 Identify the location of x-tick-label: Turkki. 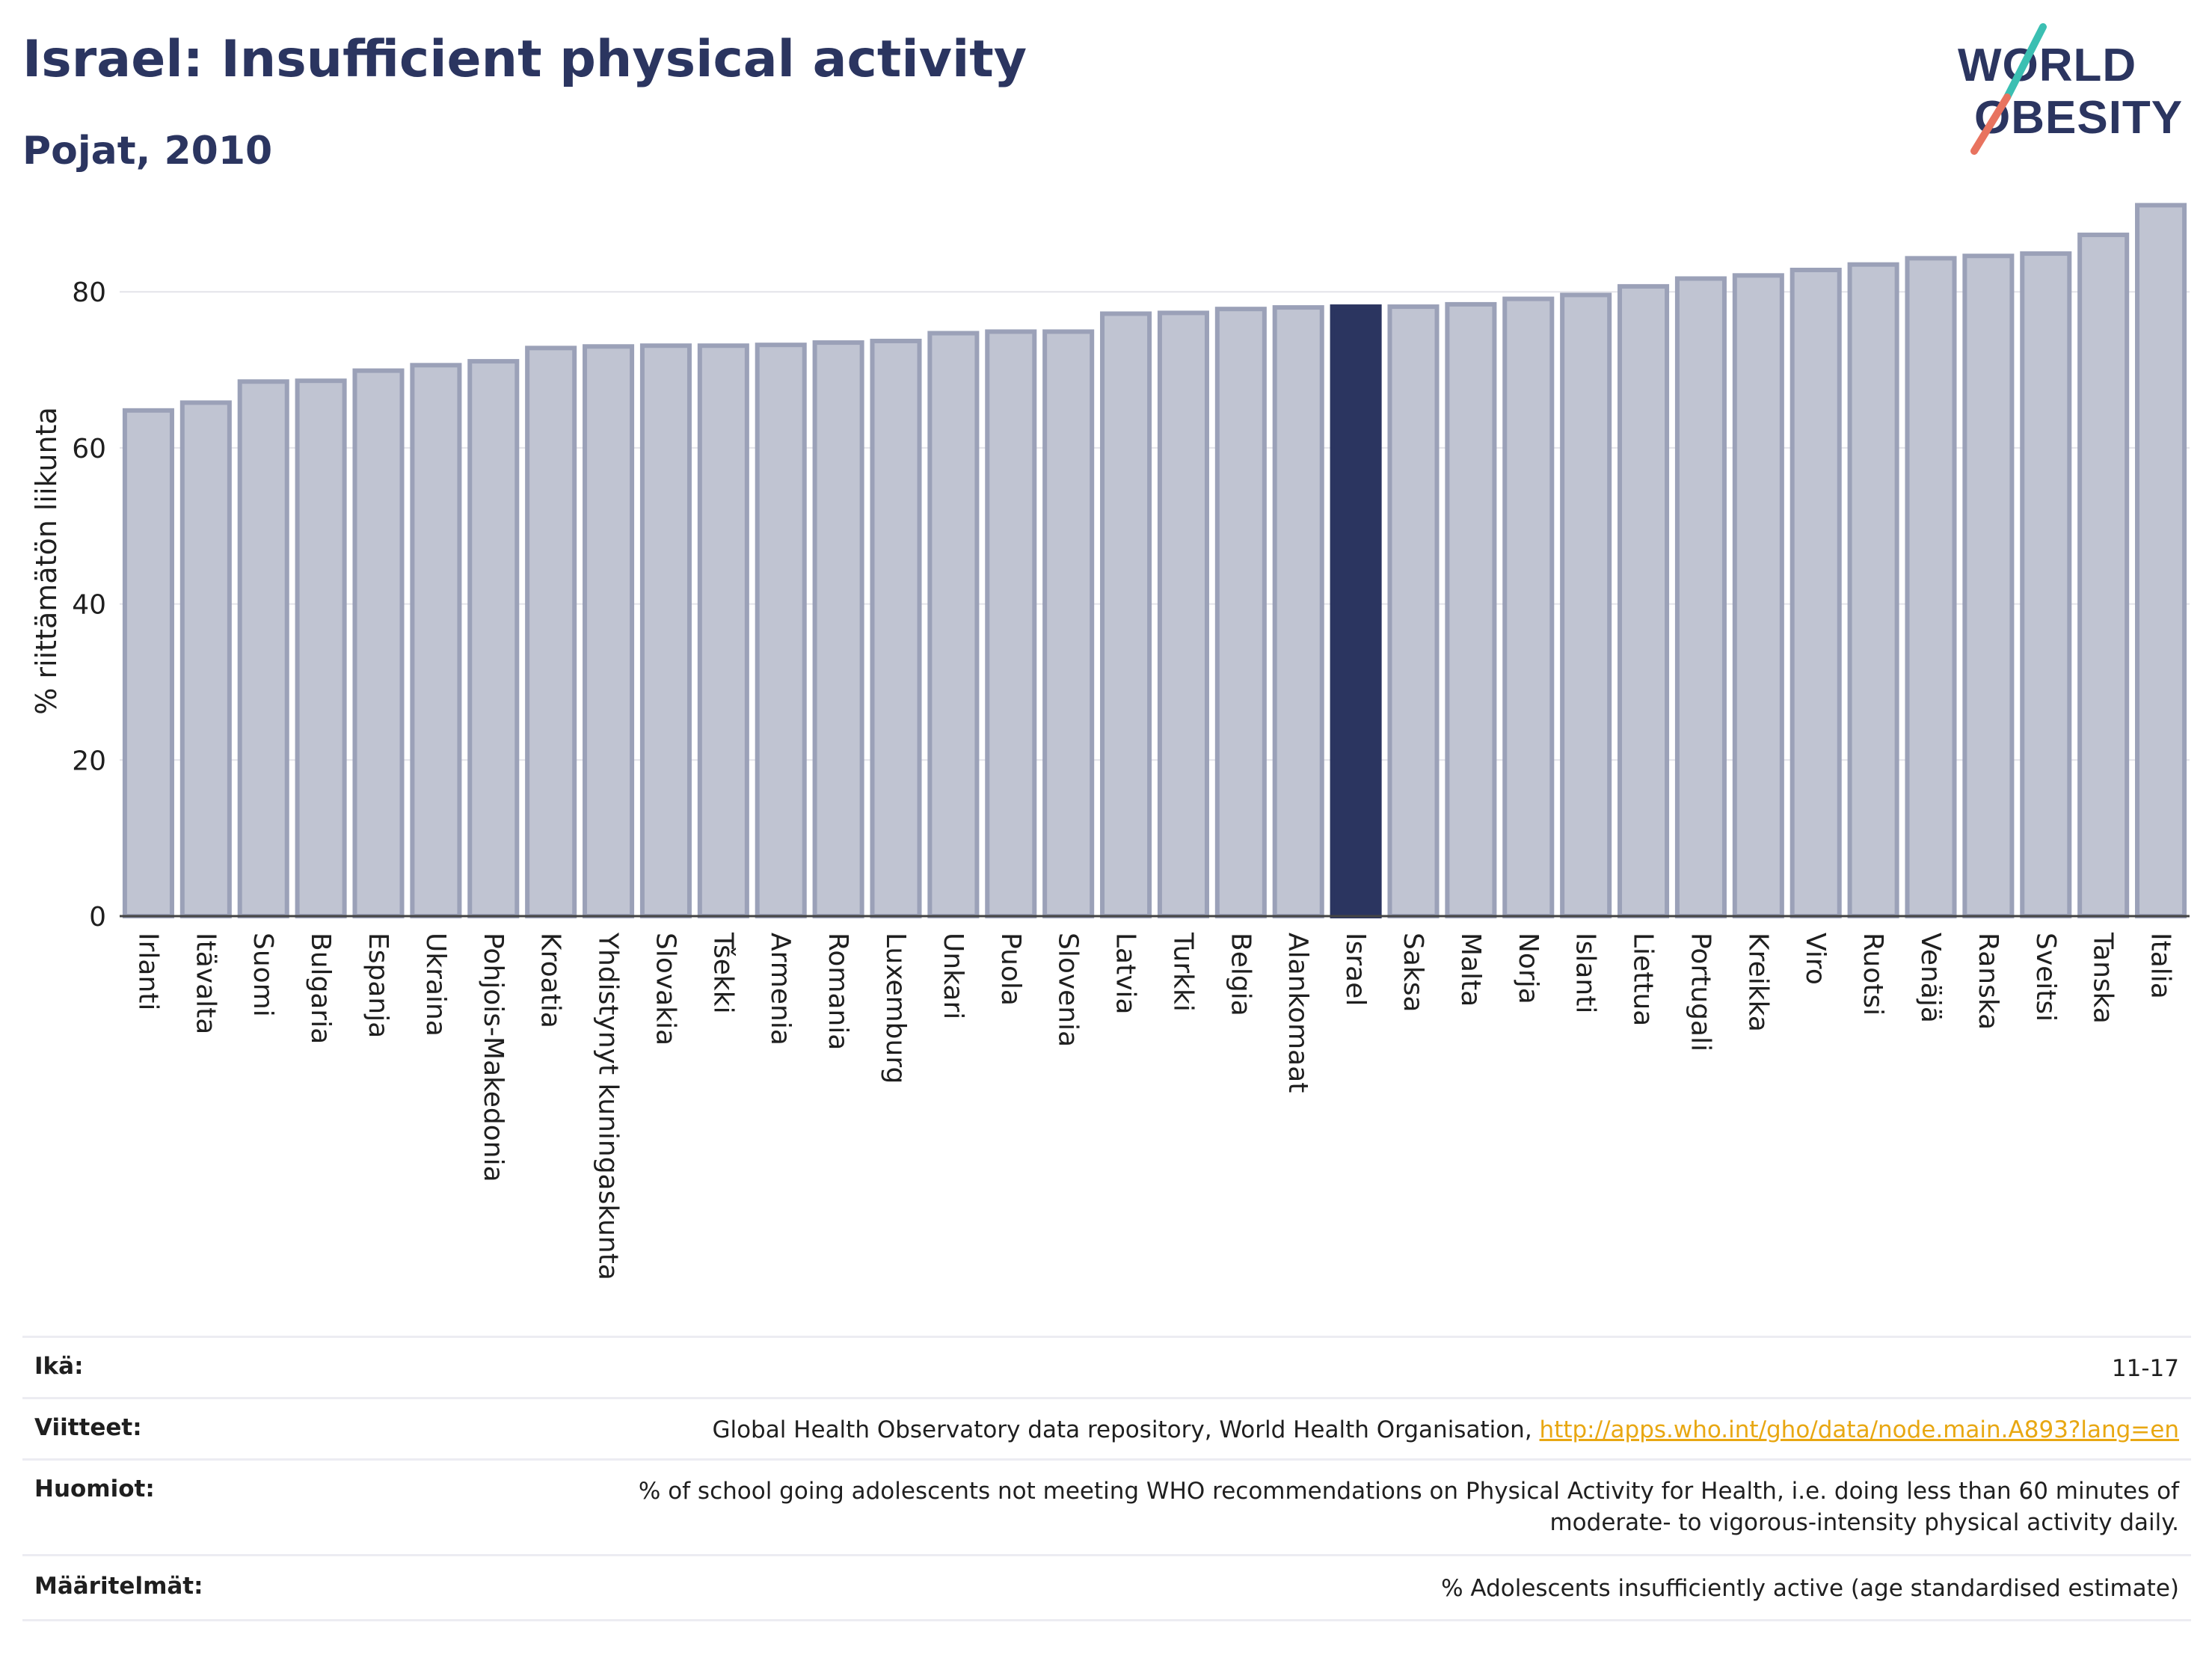
(1182, 972).